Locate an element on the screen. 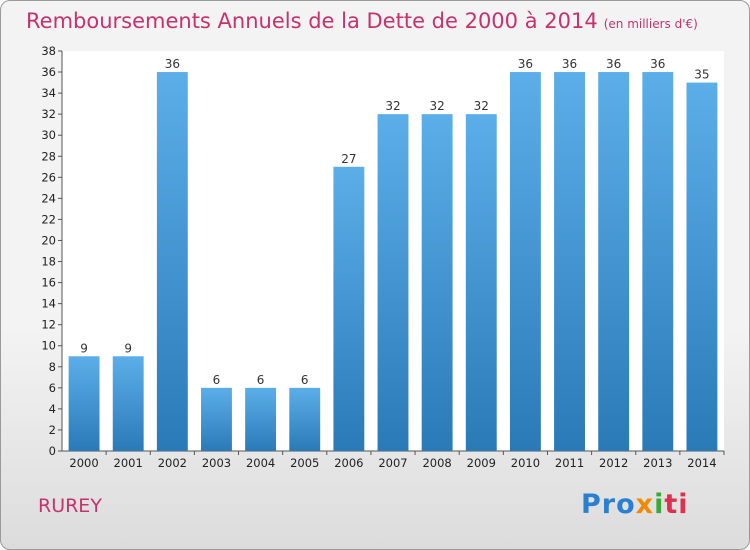  bar-value-label: 27 is located at coordinates (348, 159).